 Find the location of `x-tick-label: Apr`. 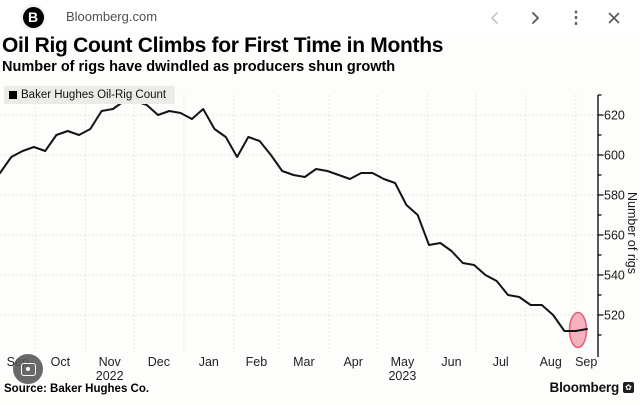

x-tick-label: Apr is located at coordinates (352, 362).